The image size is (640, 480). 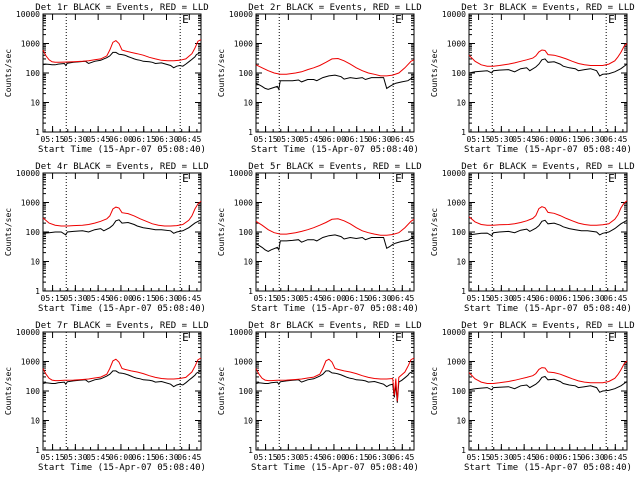 What do you see at coordinates (121, 8) in the screenshot?
I see `chart-title: Det 1r BLACK = Events, RED = LLD` at bounding box center [121, 8].